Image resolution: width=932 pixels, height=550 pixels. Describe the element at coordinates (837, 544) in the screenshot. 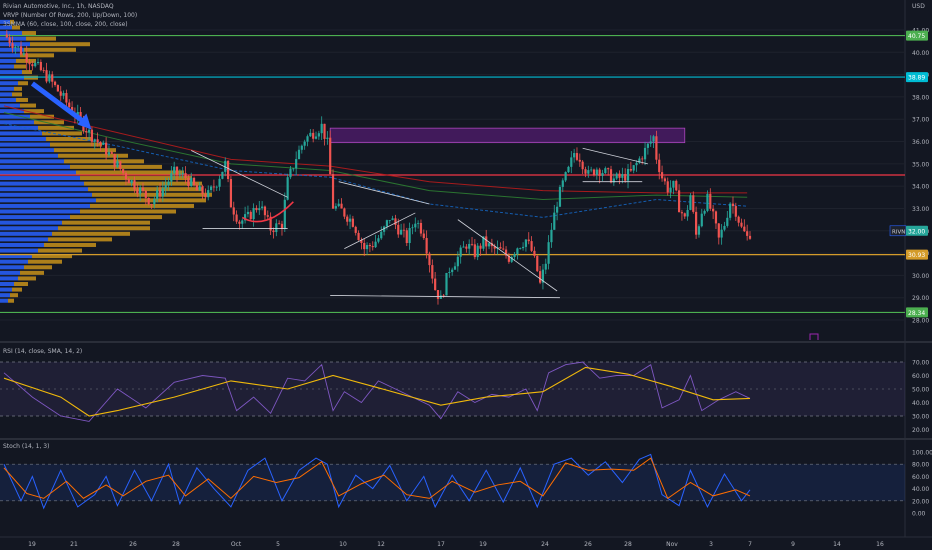

I see `time-tick-label: 14` at that location.